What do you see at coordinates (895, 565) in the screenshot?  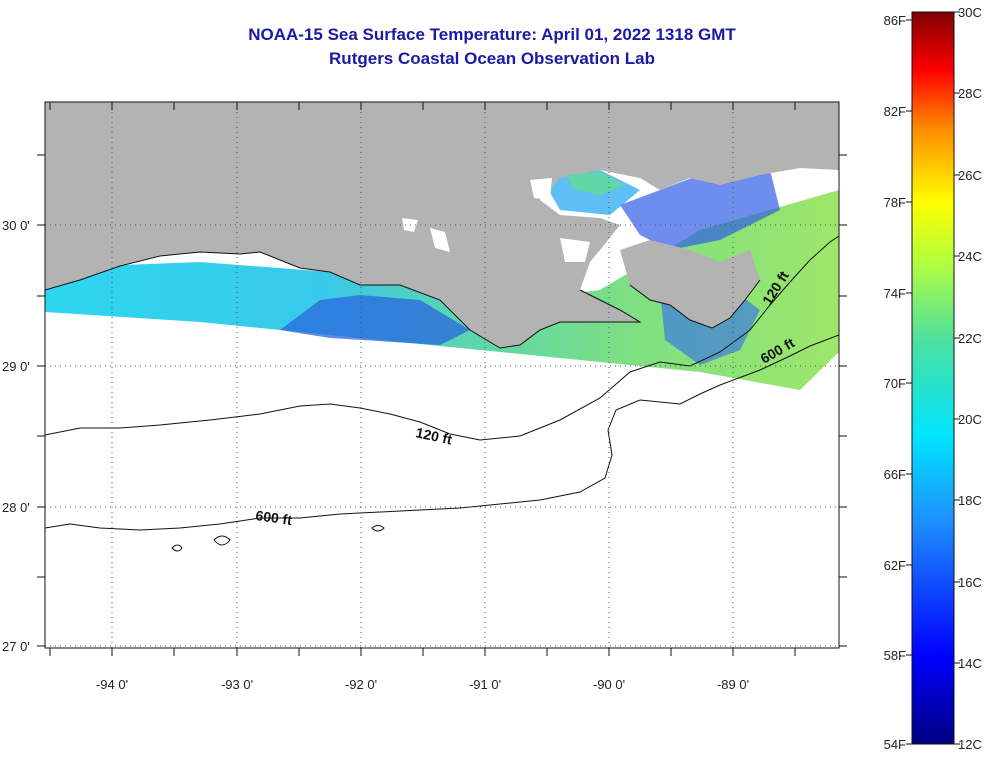 I see `colorbar-f-label: 62F` at bounding box center [895, 565].